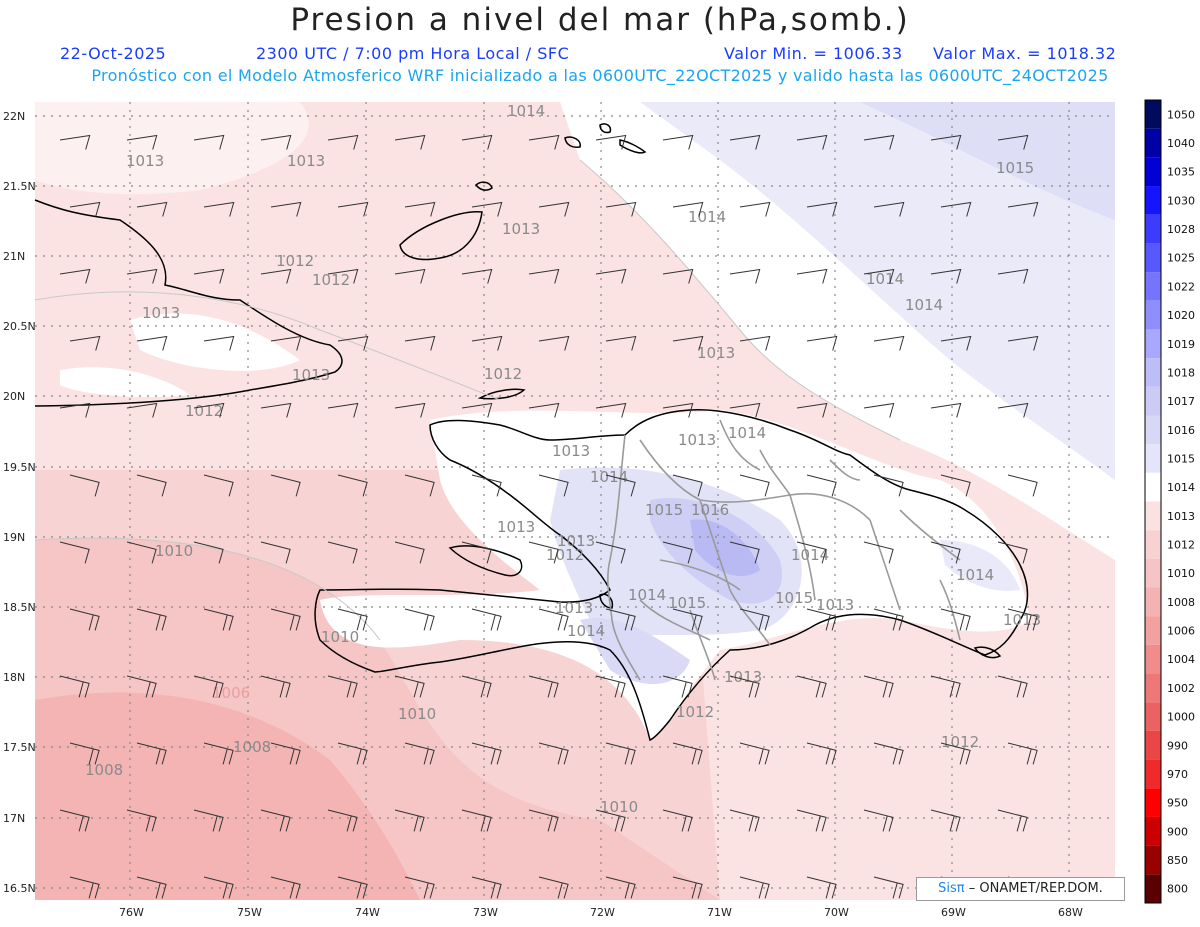 The image size is (1200, 927). What do you see at coordinates (19, 467) in the screenshot?
I see `lat-label: 19.5N` at bounding box center [19, 467].